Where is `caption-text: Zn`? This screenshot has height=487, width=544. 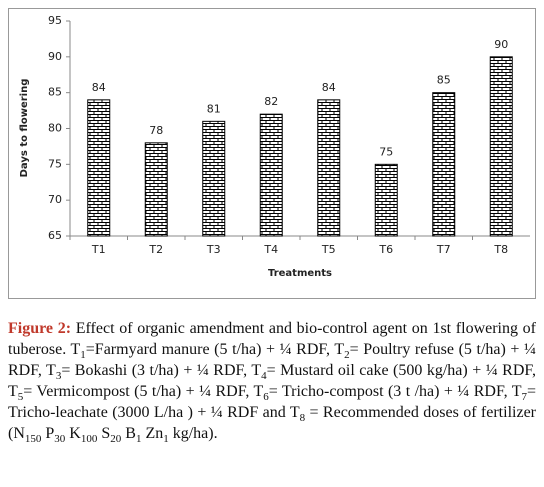 caption-text: Zn is located at coordinates (152, 433).